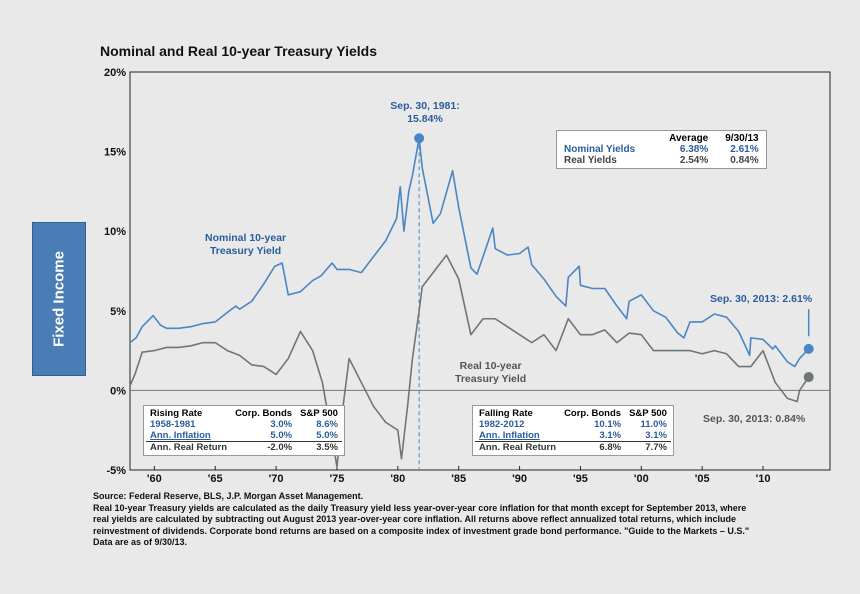 This screenshot has width=860, height=594. Describe the element at coordinates (808, 348) in the screenshot. I see `nominal-end-point` at that location.